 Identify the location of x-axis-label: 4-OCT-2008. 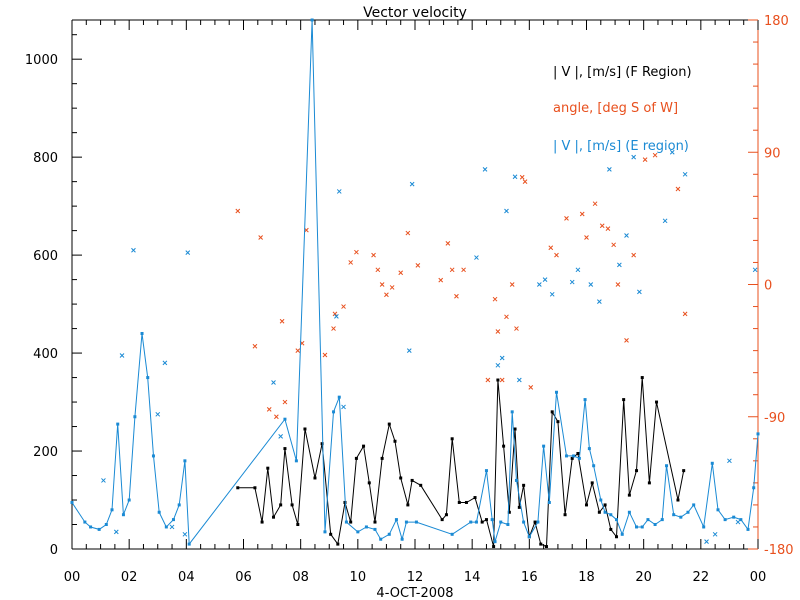
(414, 593).